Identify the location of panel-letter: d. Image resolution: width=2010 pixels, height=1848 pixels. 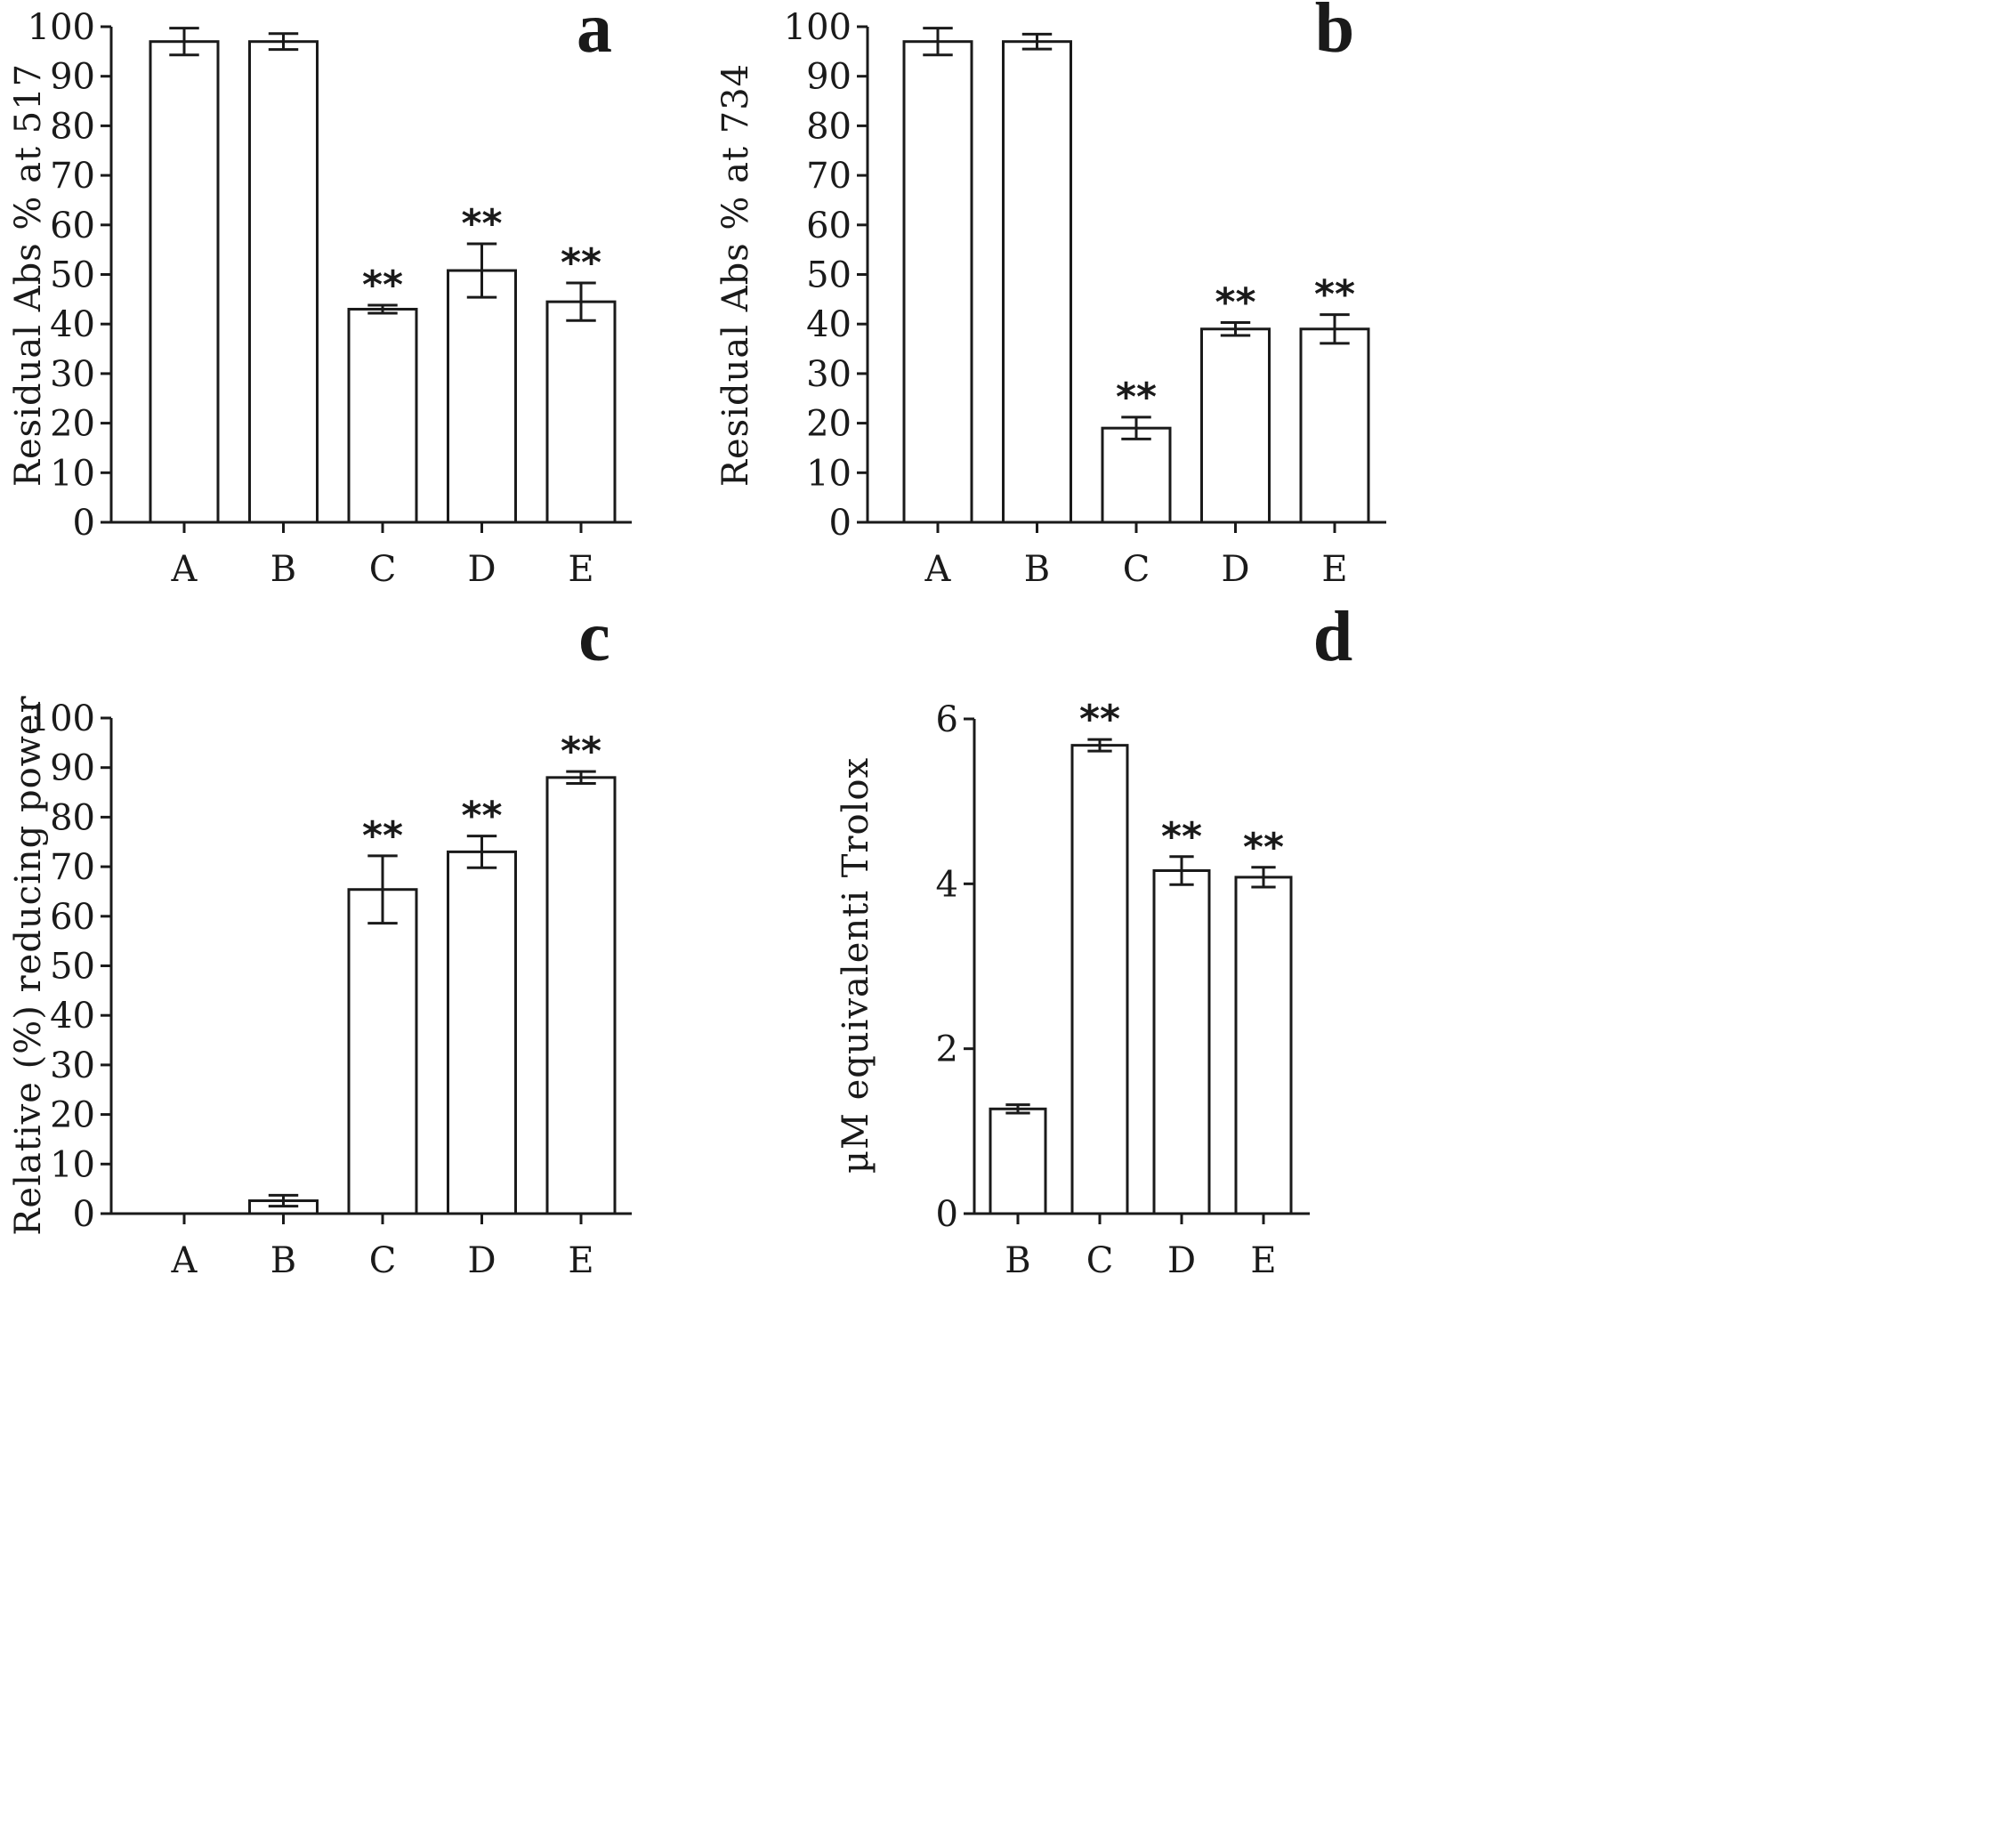
(1333, 637).